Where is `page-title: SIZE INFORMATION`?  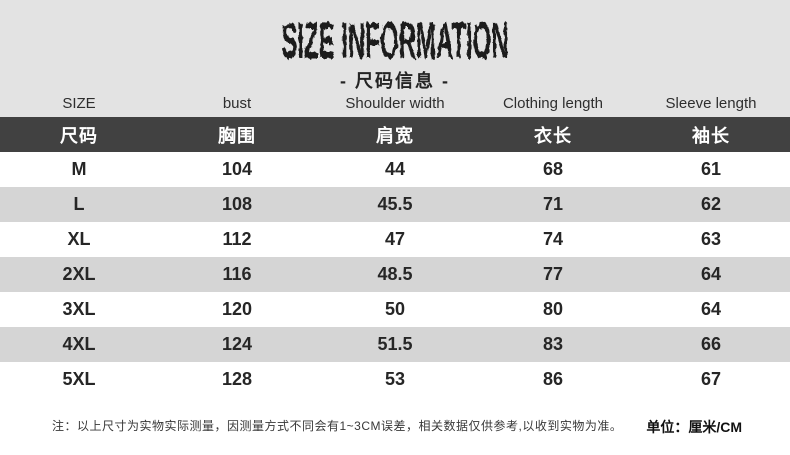 page-title: SIZE INFORMATION is located at coordinates (395, 40).